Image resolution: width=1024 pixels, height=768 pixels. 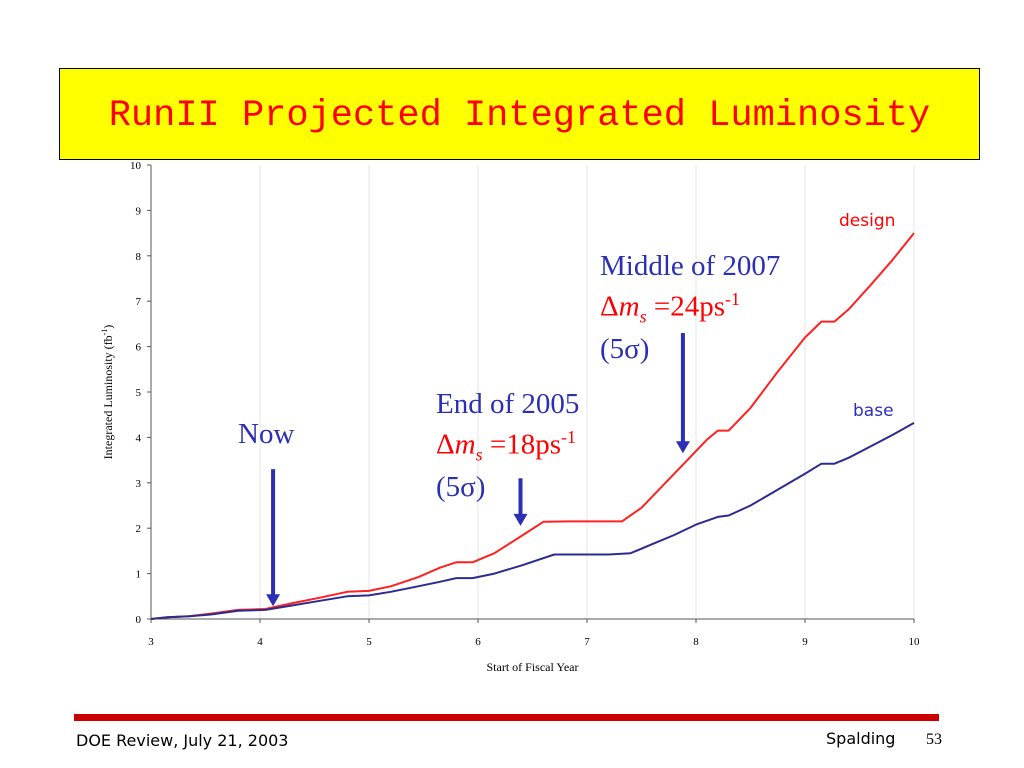 What do you see at coordinates (136, 166) in the screenshot?
I see `y-tick-label: 10` at bounding box center [136, 166].